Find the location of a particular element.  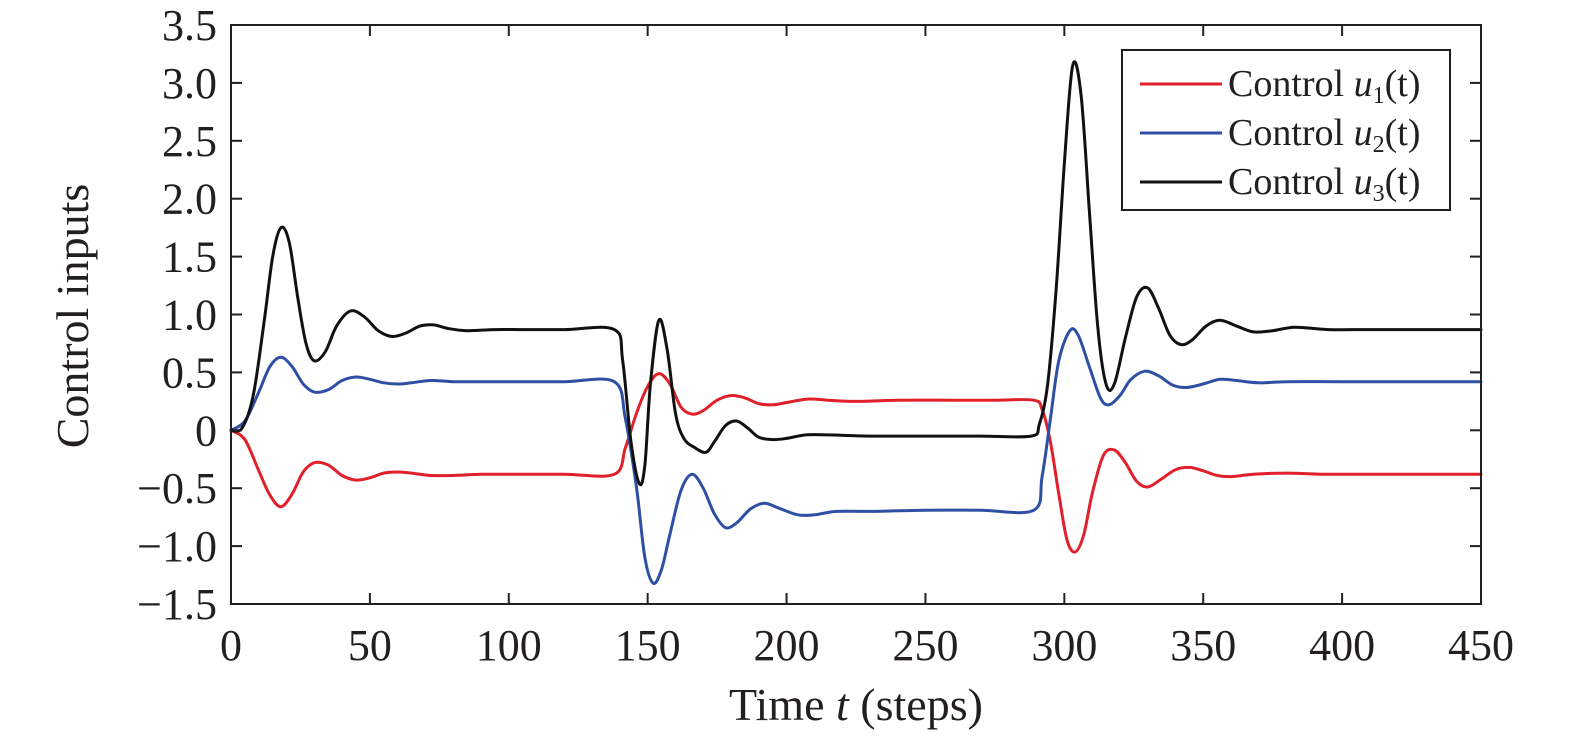

x-tick-label: 250 is located at coordinates (925, 645).